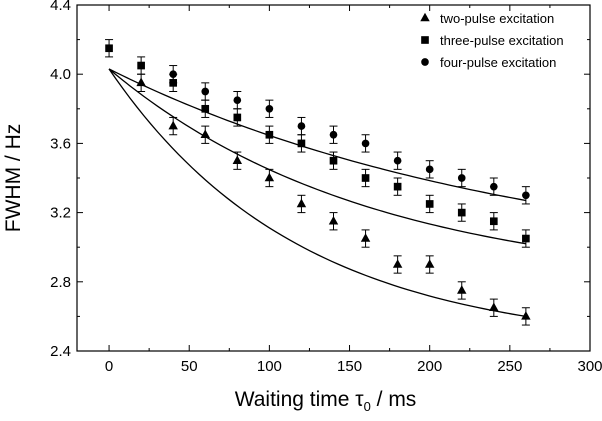 This screenshot has height=421, width=602. What do you see at coordinates (60, 143) in the screenshot?
I see `y-tick-label: 3.6` at bounding box center [60, 143].